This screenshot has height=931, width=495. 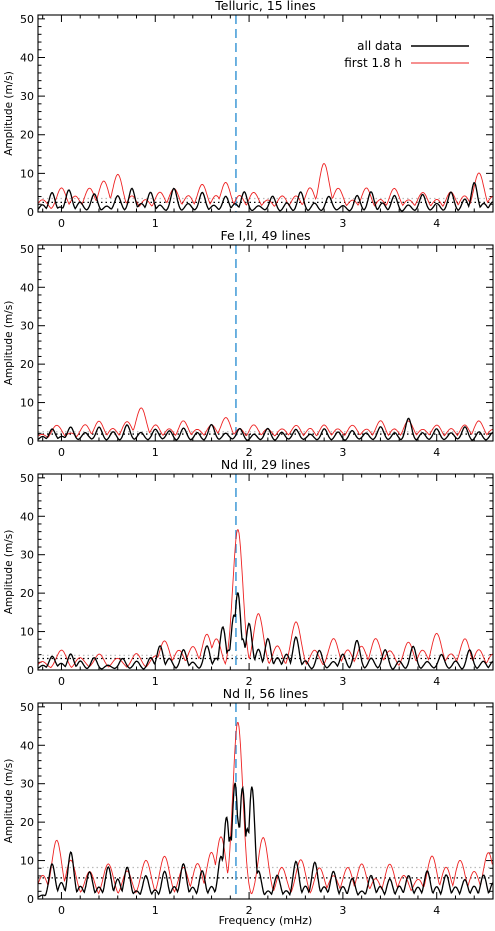 What do you see at coordinates (265, 235) in the screenshot?
I see `panel-title: Fe I,II, 49 lines` at bounding box center [265, 235].